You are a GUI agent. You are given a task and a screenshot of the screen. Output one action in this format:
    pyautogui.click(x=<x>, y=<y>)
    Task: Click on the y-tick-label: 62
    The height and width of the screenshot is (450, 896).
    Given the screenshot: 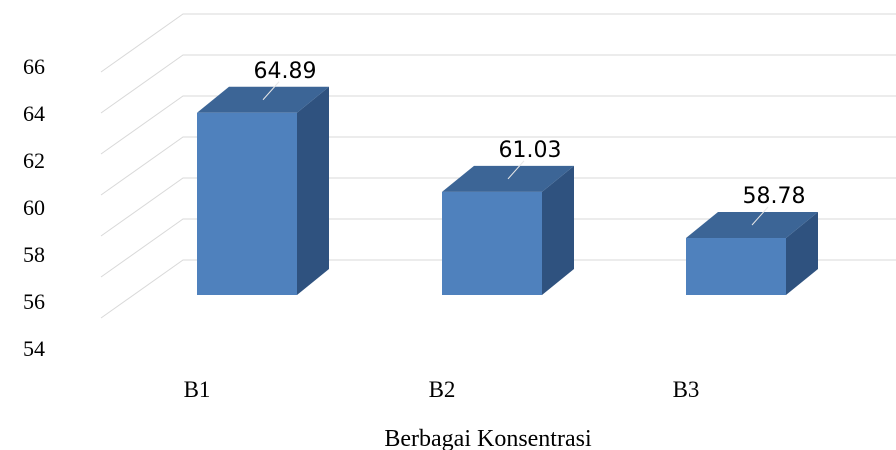 What is the action you would take?
    pyautogui.click(x=34, y=160)
    